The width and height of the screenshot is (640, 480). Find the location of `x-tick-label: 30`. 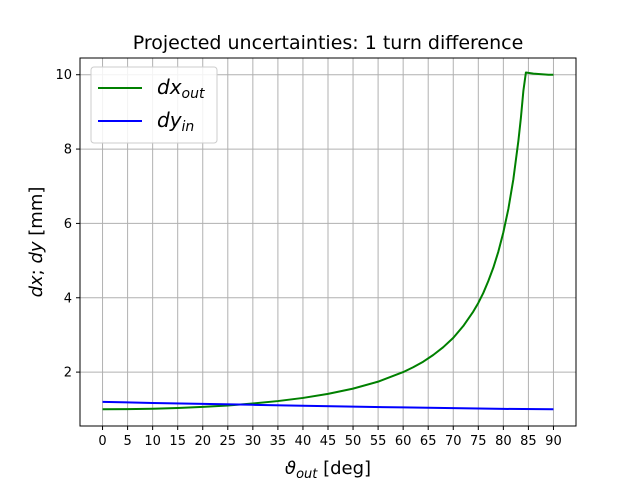

x-tick-label: 30 is located at coordinates (253, 441).